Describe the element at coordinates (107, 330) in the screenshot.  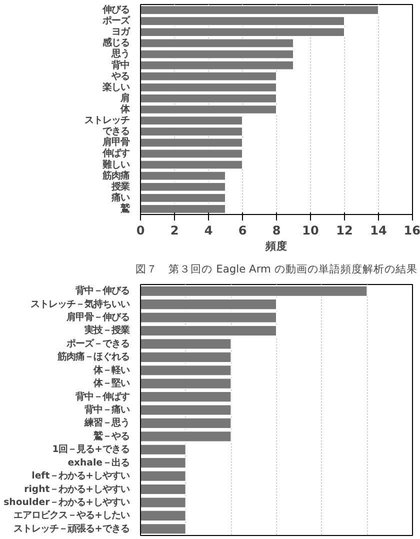
I see `y-tick-label: 実技－授業` at that location.